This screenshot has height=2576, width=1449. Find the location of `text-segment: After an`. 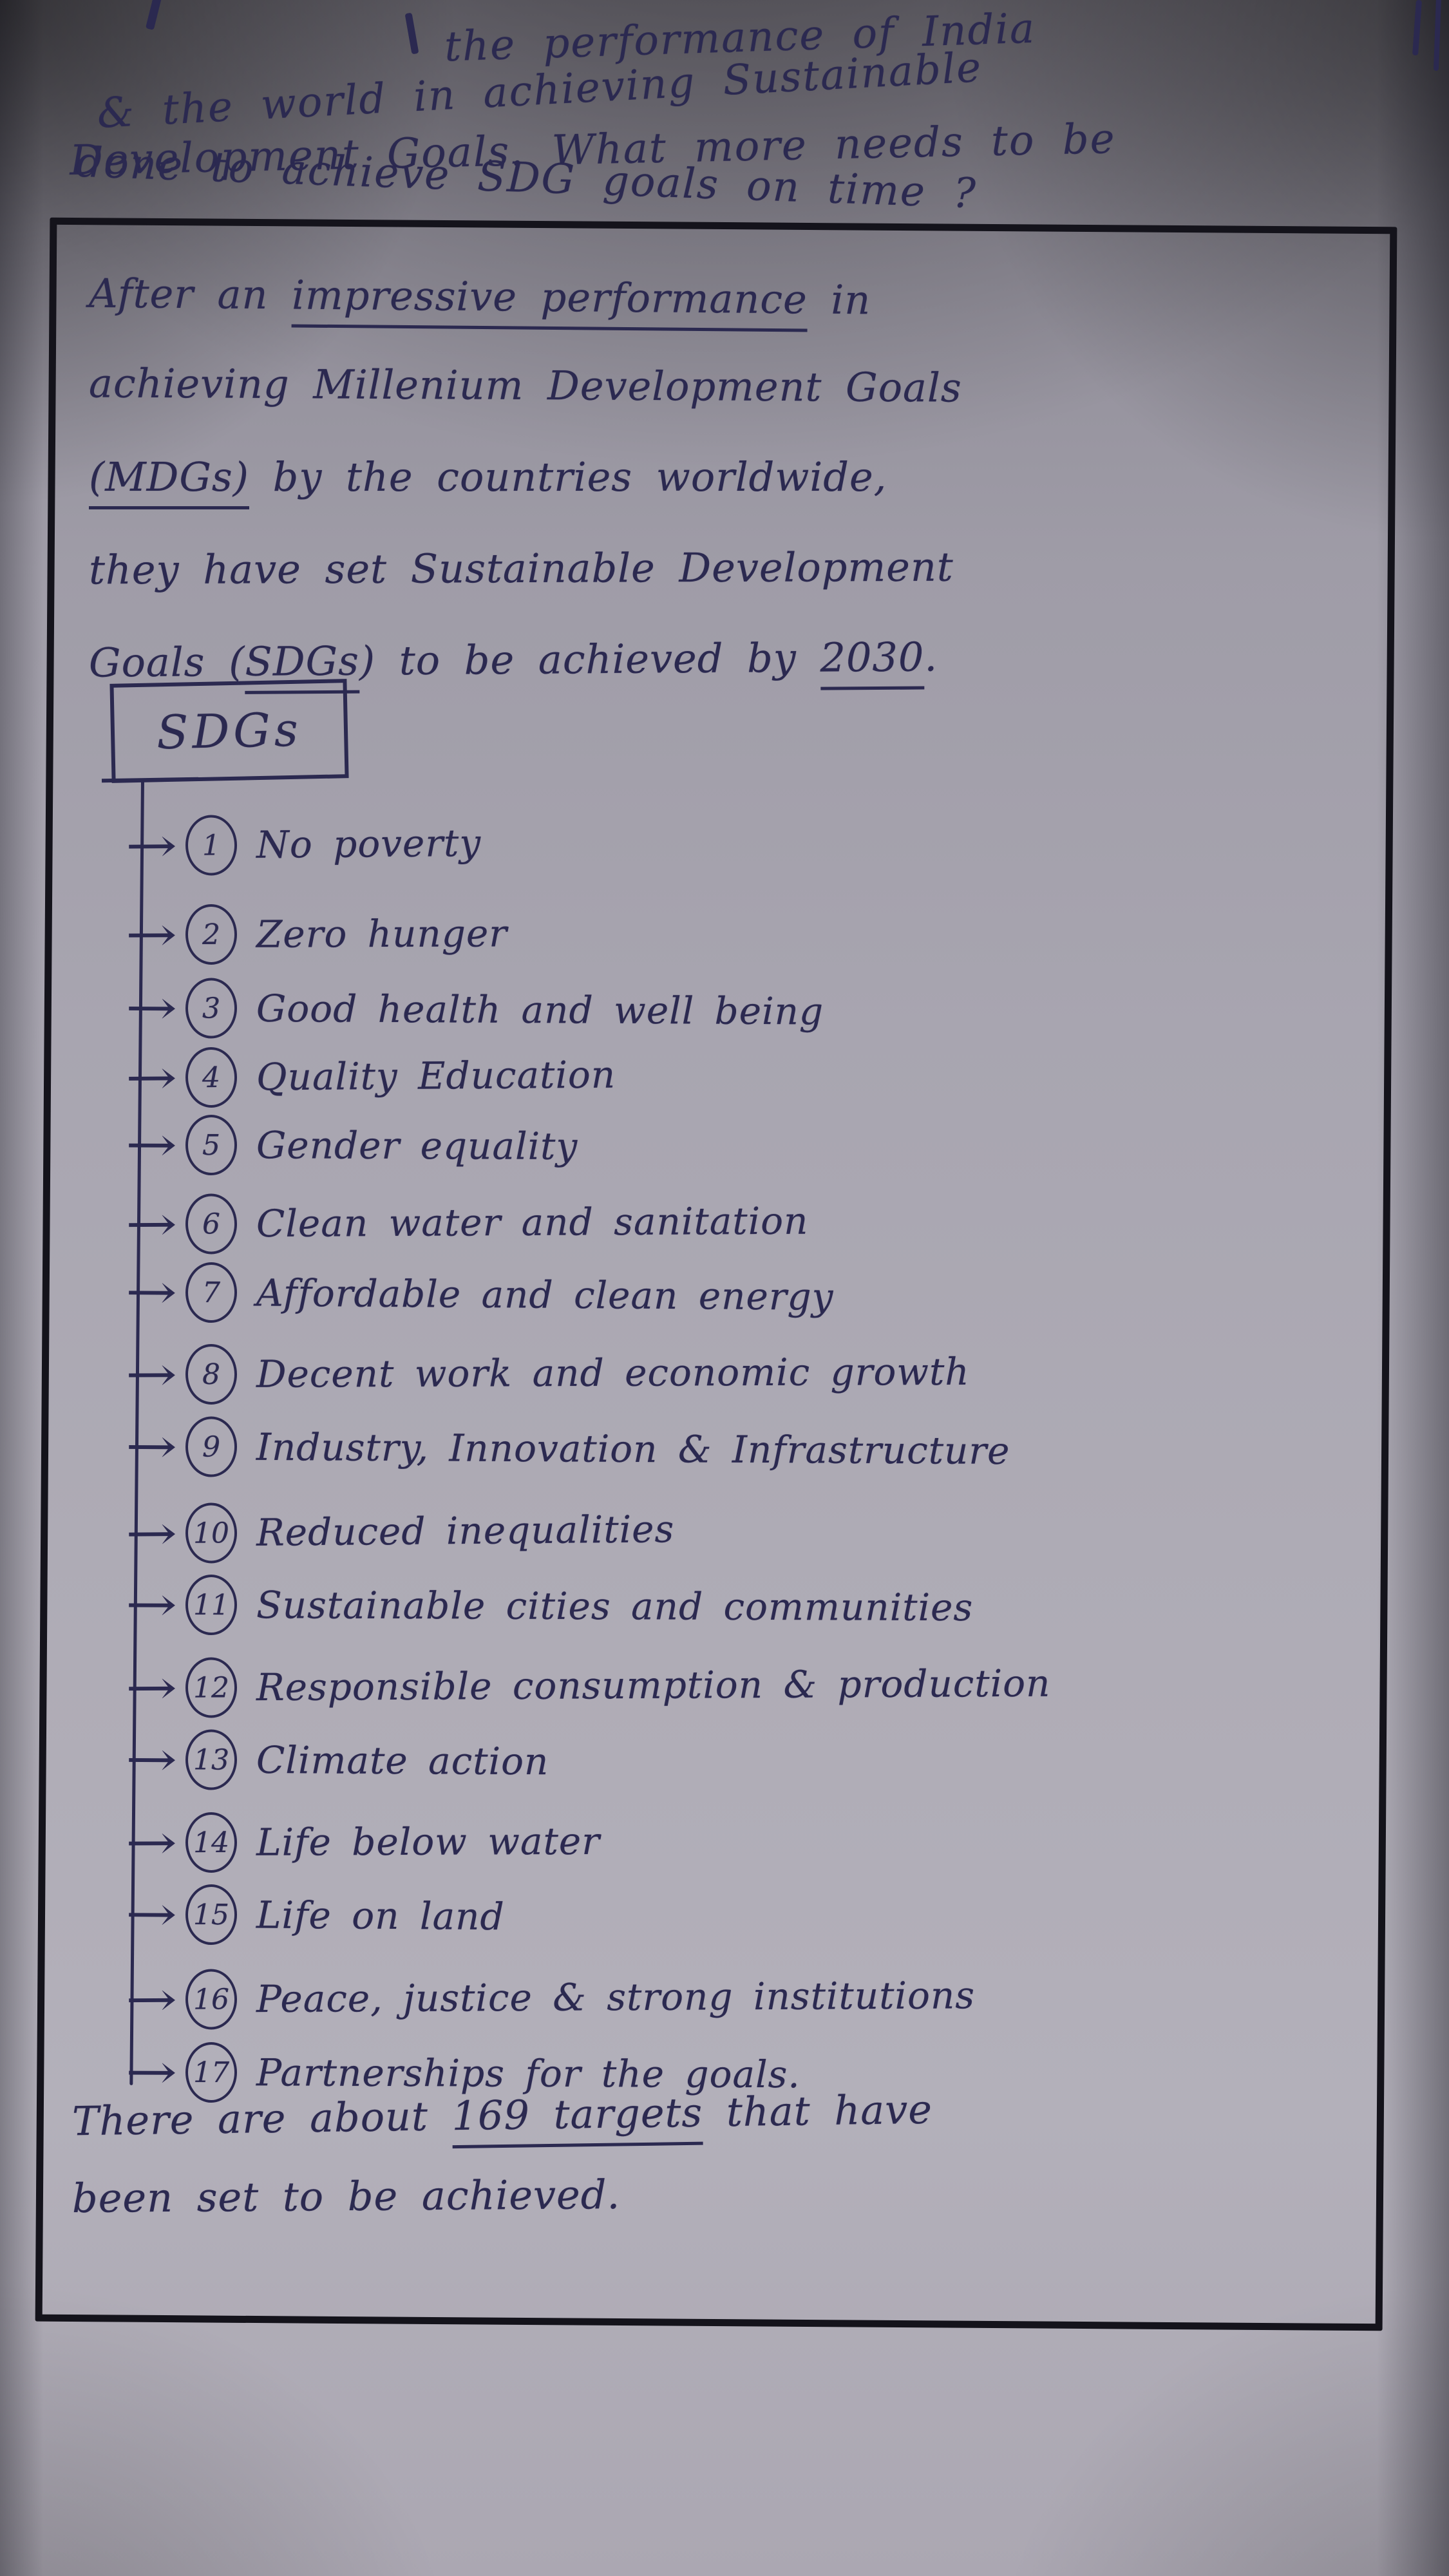

text-segment: After an is located at coordinates (190, 294).